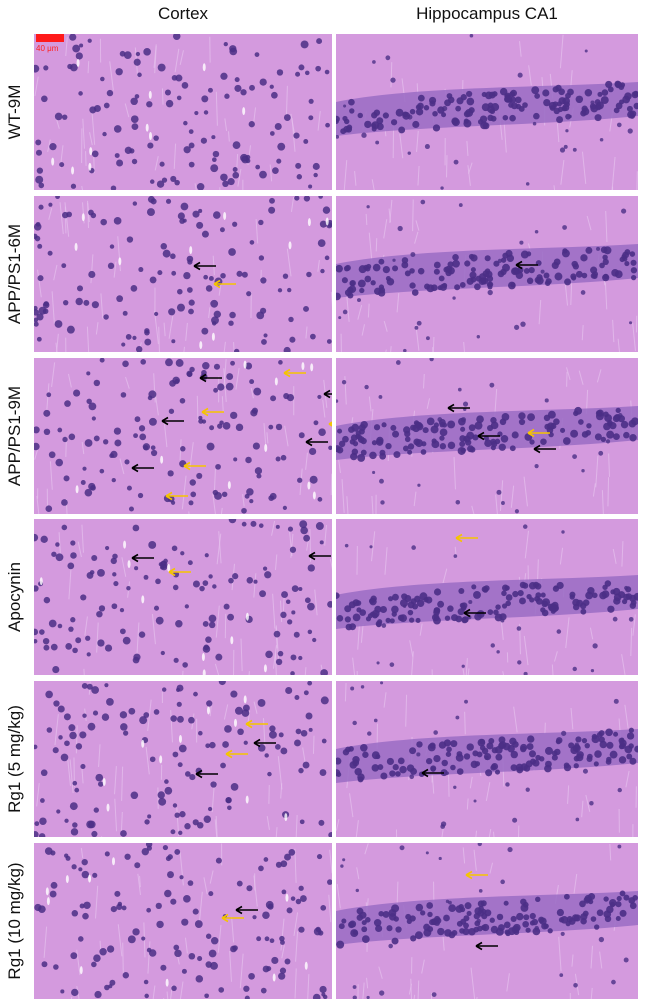  I want to click on row-label-0: WT-9M, so click(15, 112).